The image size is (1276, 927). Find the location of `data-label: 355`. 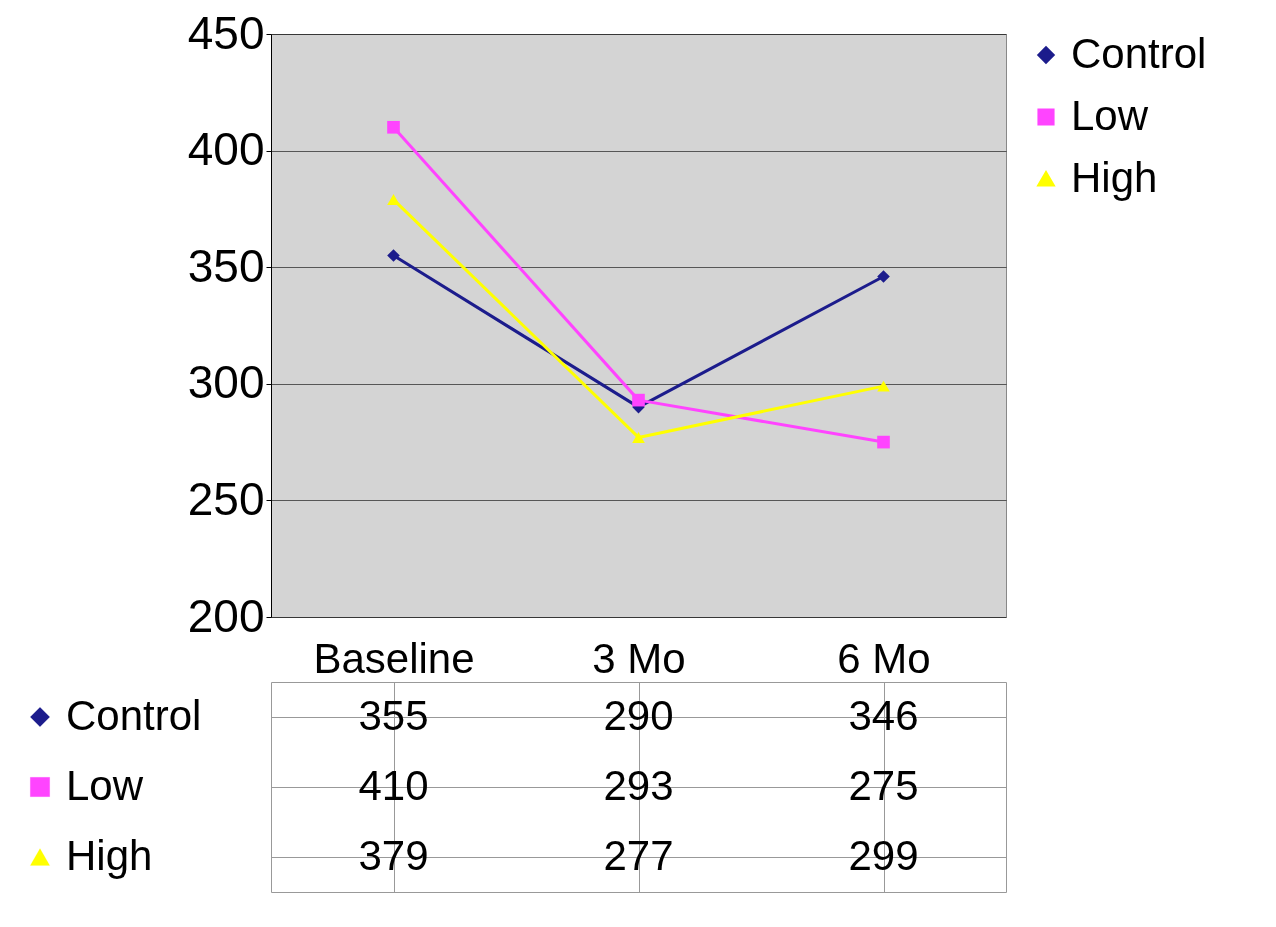

data-label: 355 is located at coordinates (393, 715).